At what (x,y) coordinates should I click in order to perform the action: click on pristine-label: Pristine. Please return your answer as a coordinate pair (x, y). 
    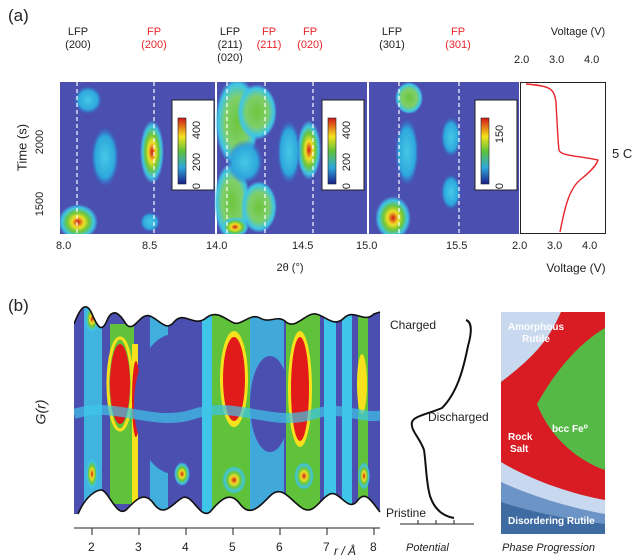
    Looking at the image, I should click on (406, 513).